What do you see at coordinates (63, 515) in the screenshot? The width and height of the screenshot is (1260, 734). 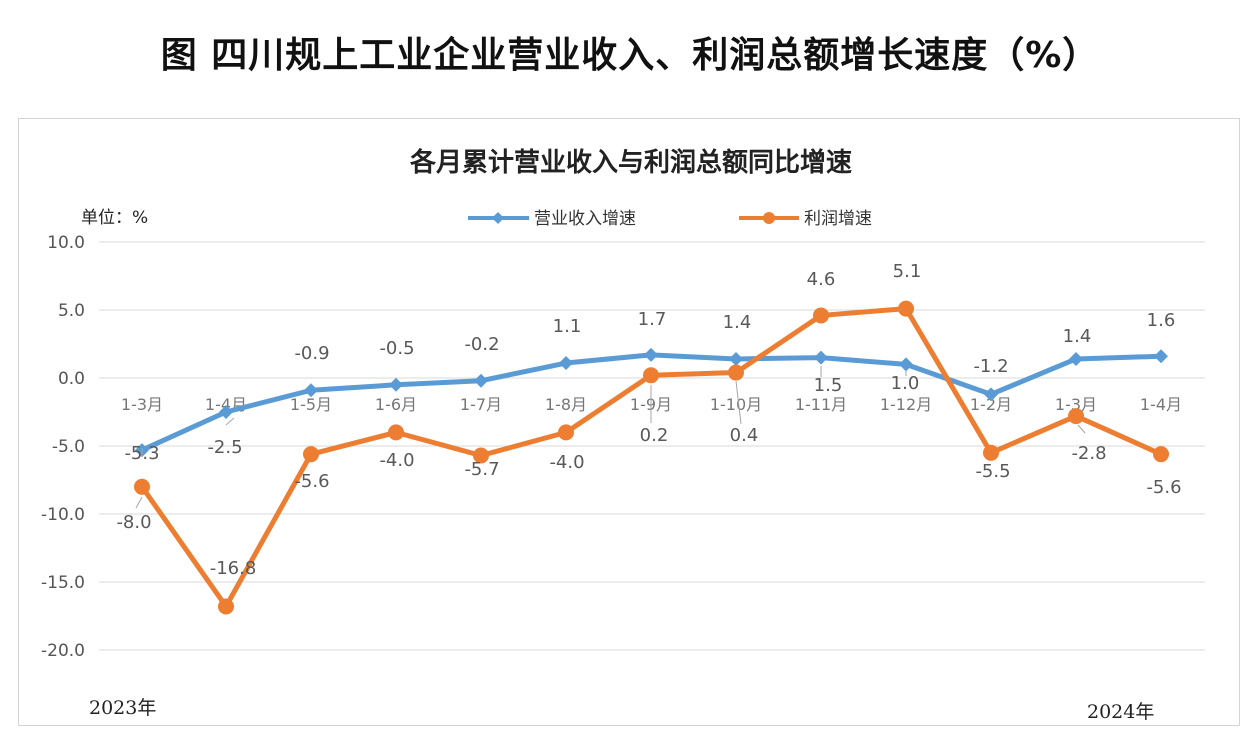 I see `y-tick-label: -10.0` at bounding box center [63, 515].